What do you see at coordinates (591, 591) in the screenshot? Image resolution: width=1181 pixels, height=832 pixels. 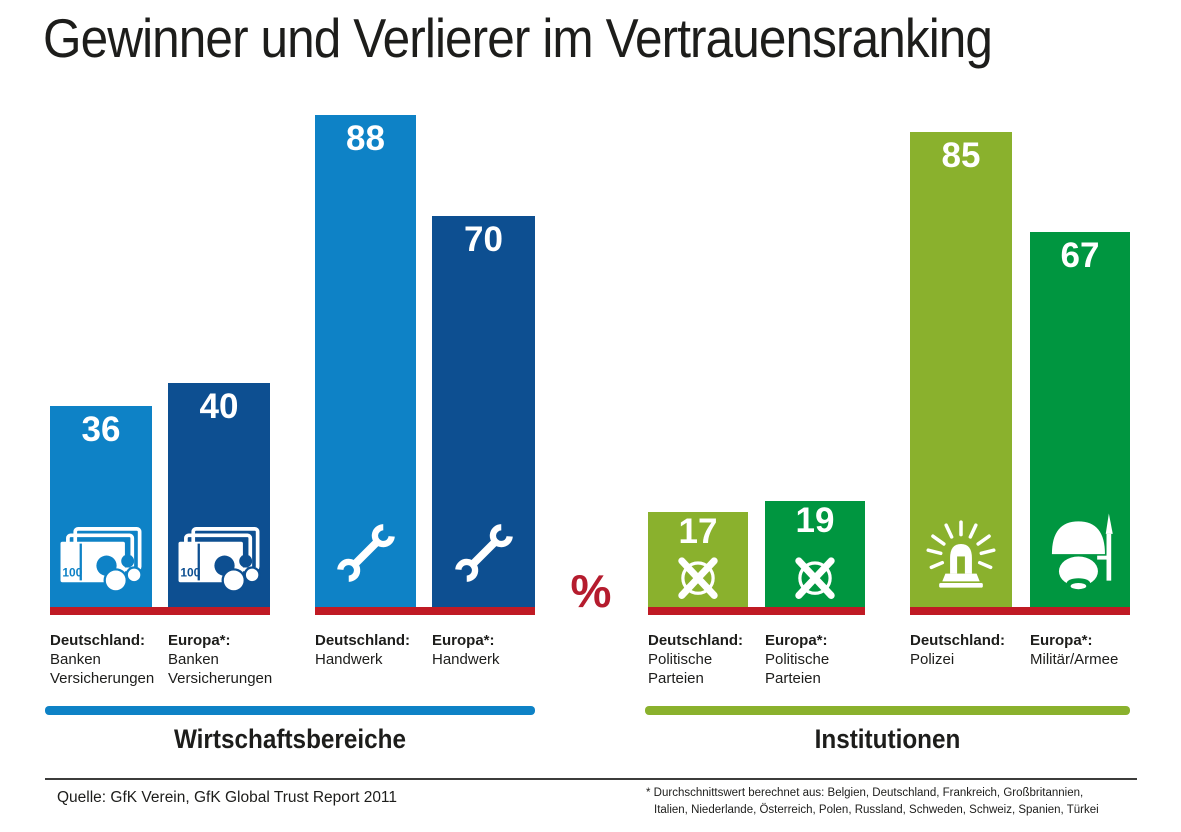 I see `percent-symbol: %` at bounding box center [591, 591].